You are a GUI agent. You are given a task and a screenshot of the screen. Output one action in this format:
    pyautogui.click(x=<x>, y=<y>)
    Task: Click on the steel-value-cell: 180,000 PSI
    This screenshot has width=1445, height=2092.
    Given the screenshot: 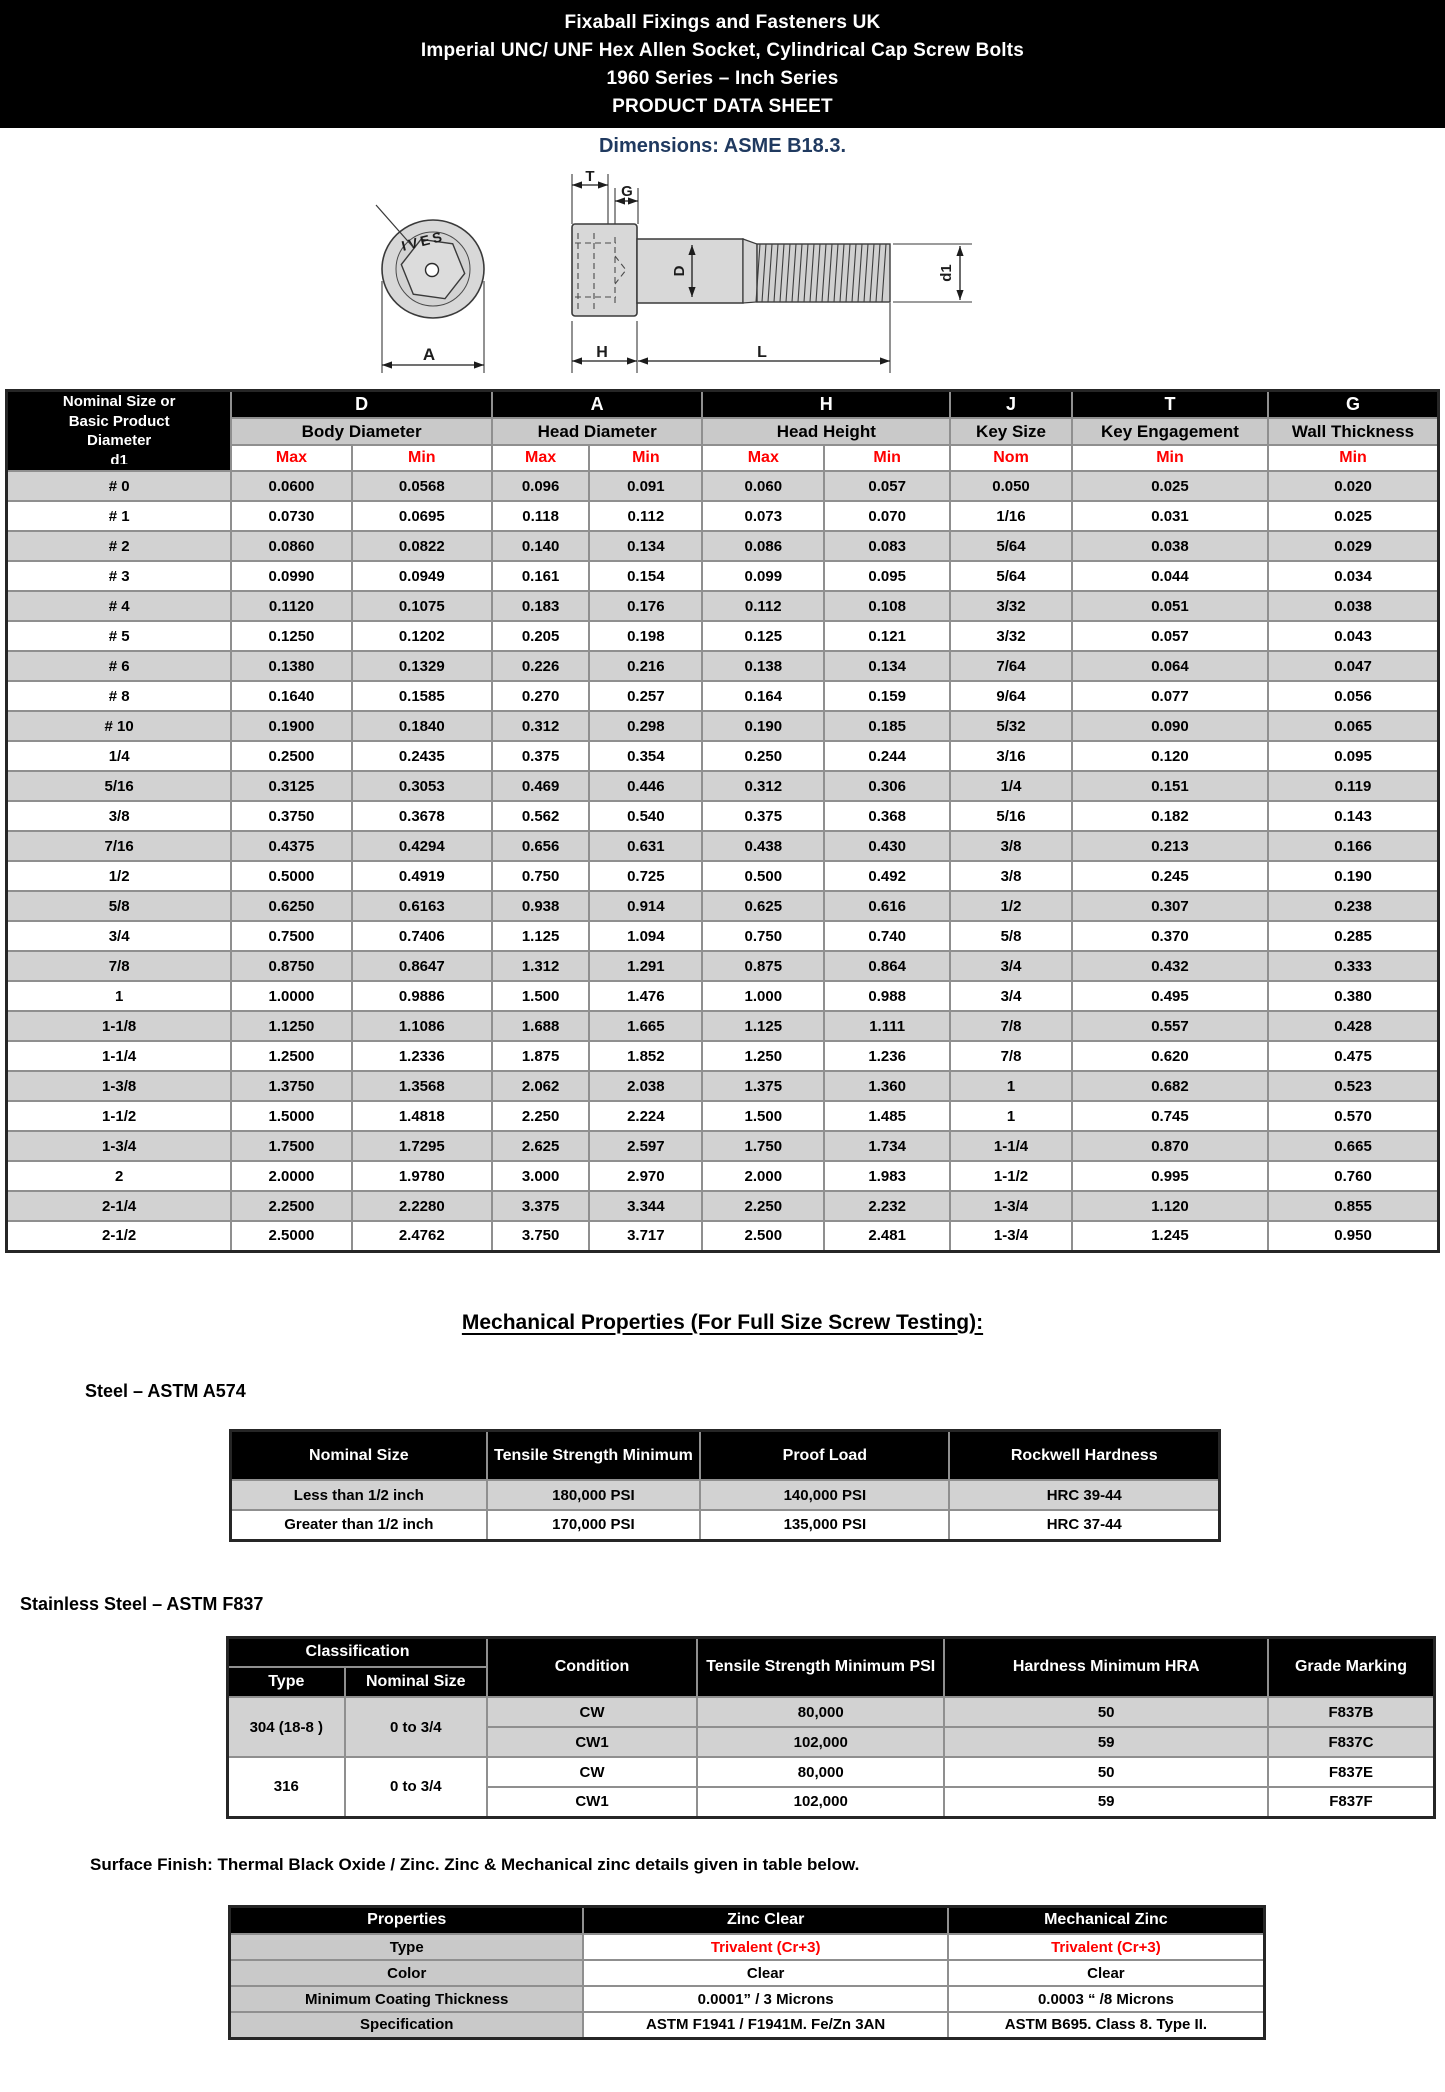 What is the action you would take?
    pyautogui.click(x=593, y=1495)
    